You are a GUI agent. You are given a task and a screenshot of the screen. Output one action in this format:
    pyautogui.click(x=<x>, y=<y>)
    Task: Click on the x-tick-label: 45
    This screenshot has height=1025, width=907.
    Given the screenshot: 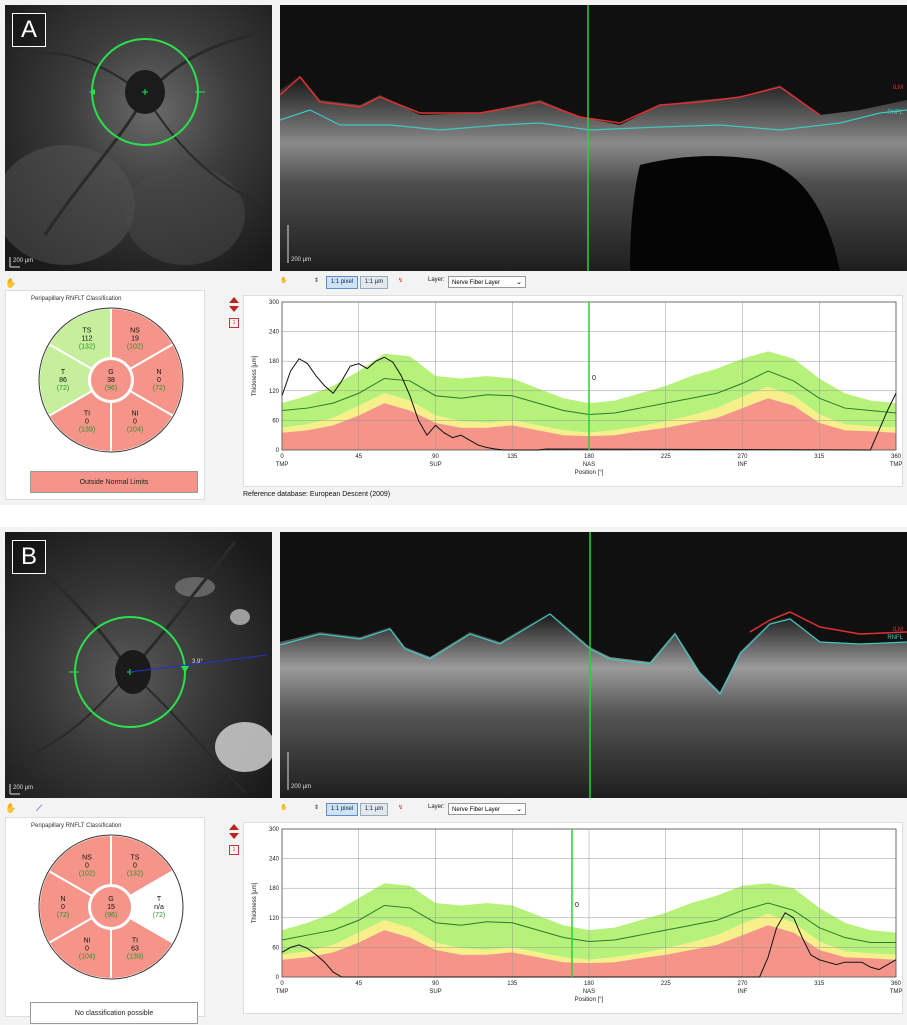 What is the action you would take?
    pyautogui.click(x=358, y=457)
    